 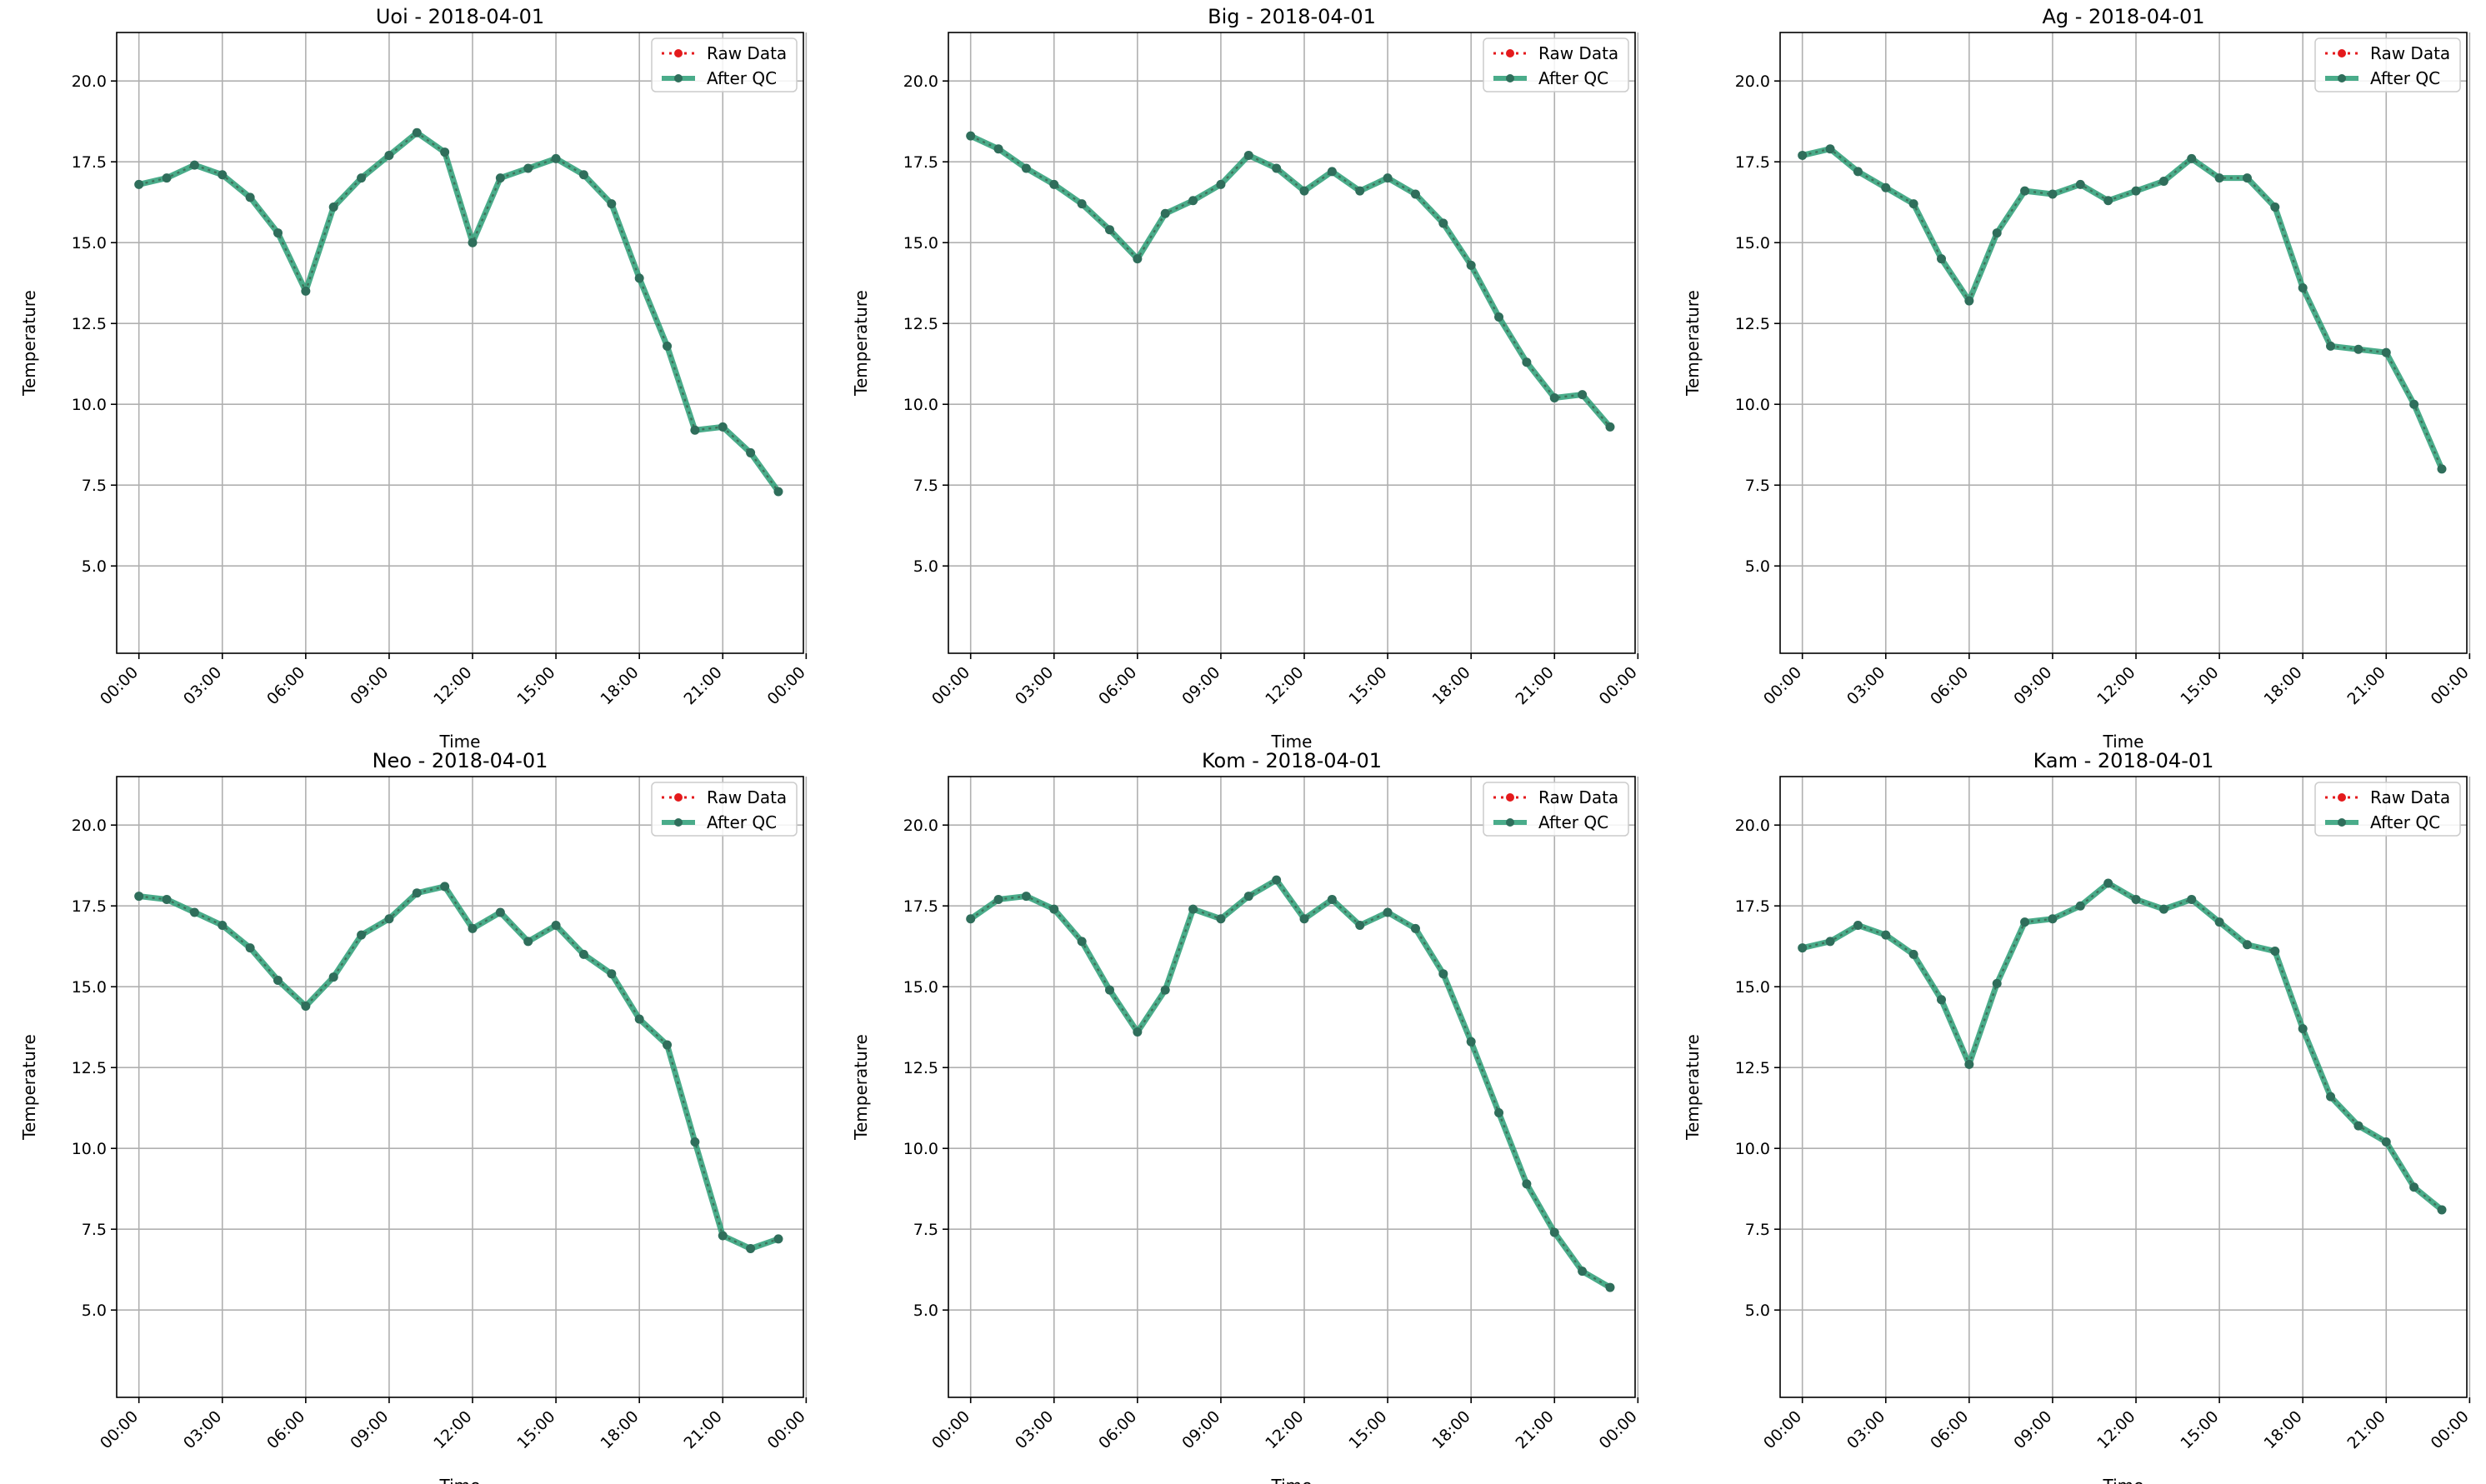 What do you see at coordinates (2123, 308) in the screenshot?
I see `series-line-after-qc` at bounding box center [2123, 308].